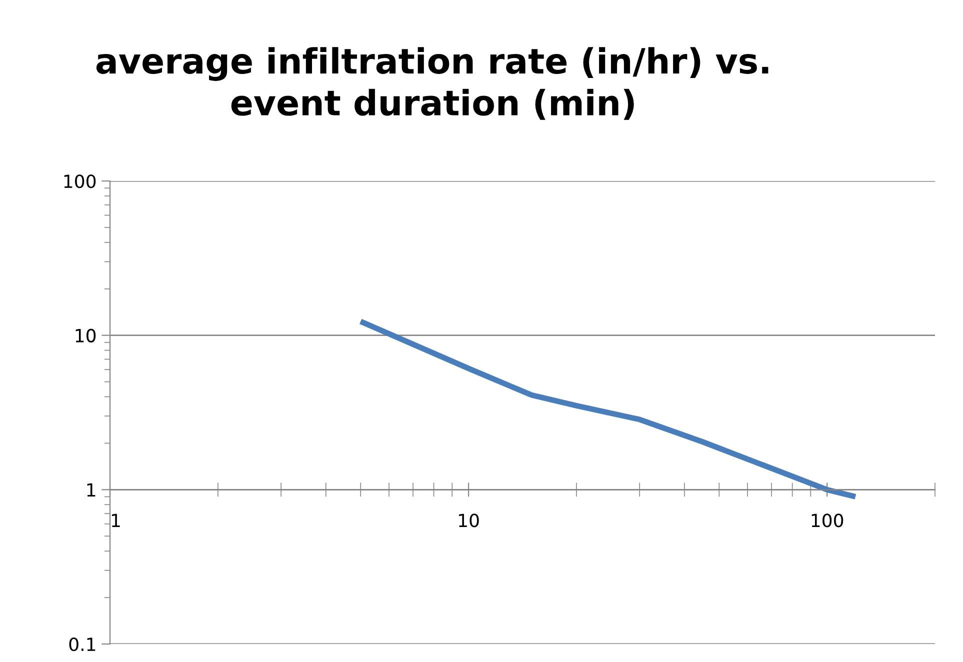 Image resolution: width=963 pixels, height=662 pixels. Describe the element at coordinates (80, 181) in the screenshot. I see `y-tick-label: 100` at that location.